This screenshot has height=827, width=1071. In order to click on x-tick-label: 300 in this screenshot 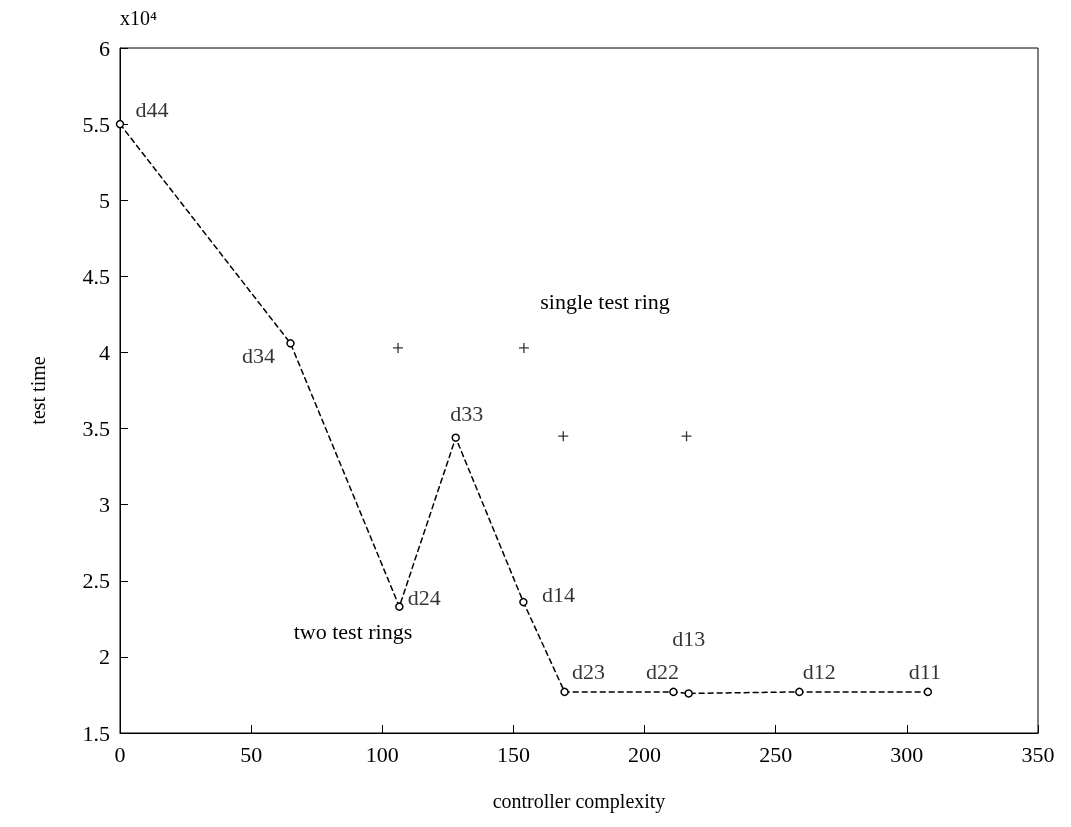, I will do `click(907, 754)`.